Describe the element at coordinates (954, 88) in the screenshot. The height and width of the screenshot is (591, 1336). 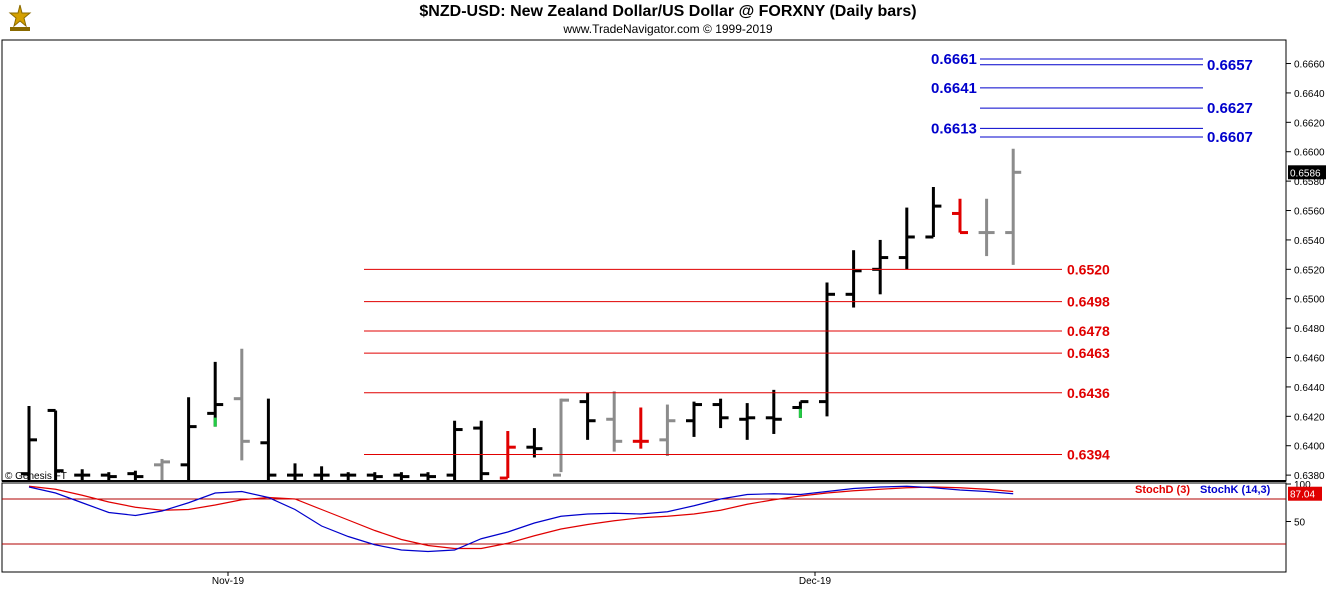
I see `resistance-level-label: 0.6641` at that location.